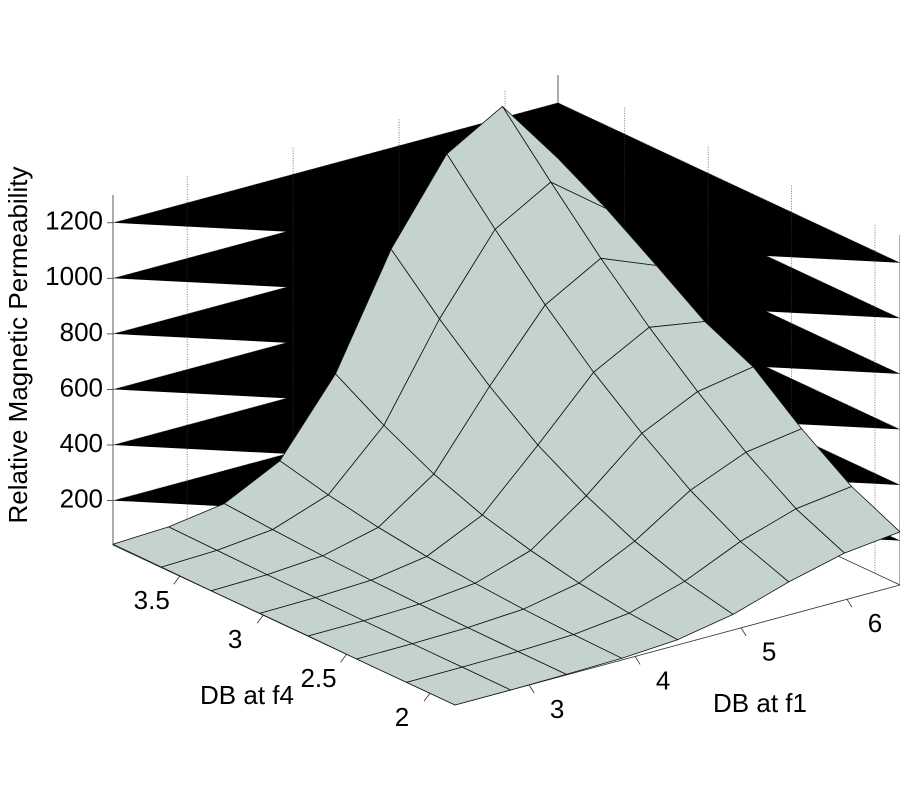 This screenshot has height=800, width=900. What do you see at coordinates (81, 498) in the screenshot?
I see `z-tick-label: 200` at bounding box center [81, 498].